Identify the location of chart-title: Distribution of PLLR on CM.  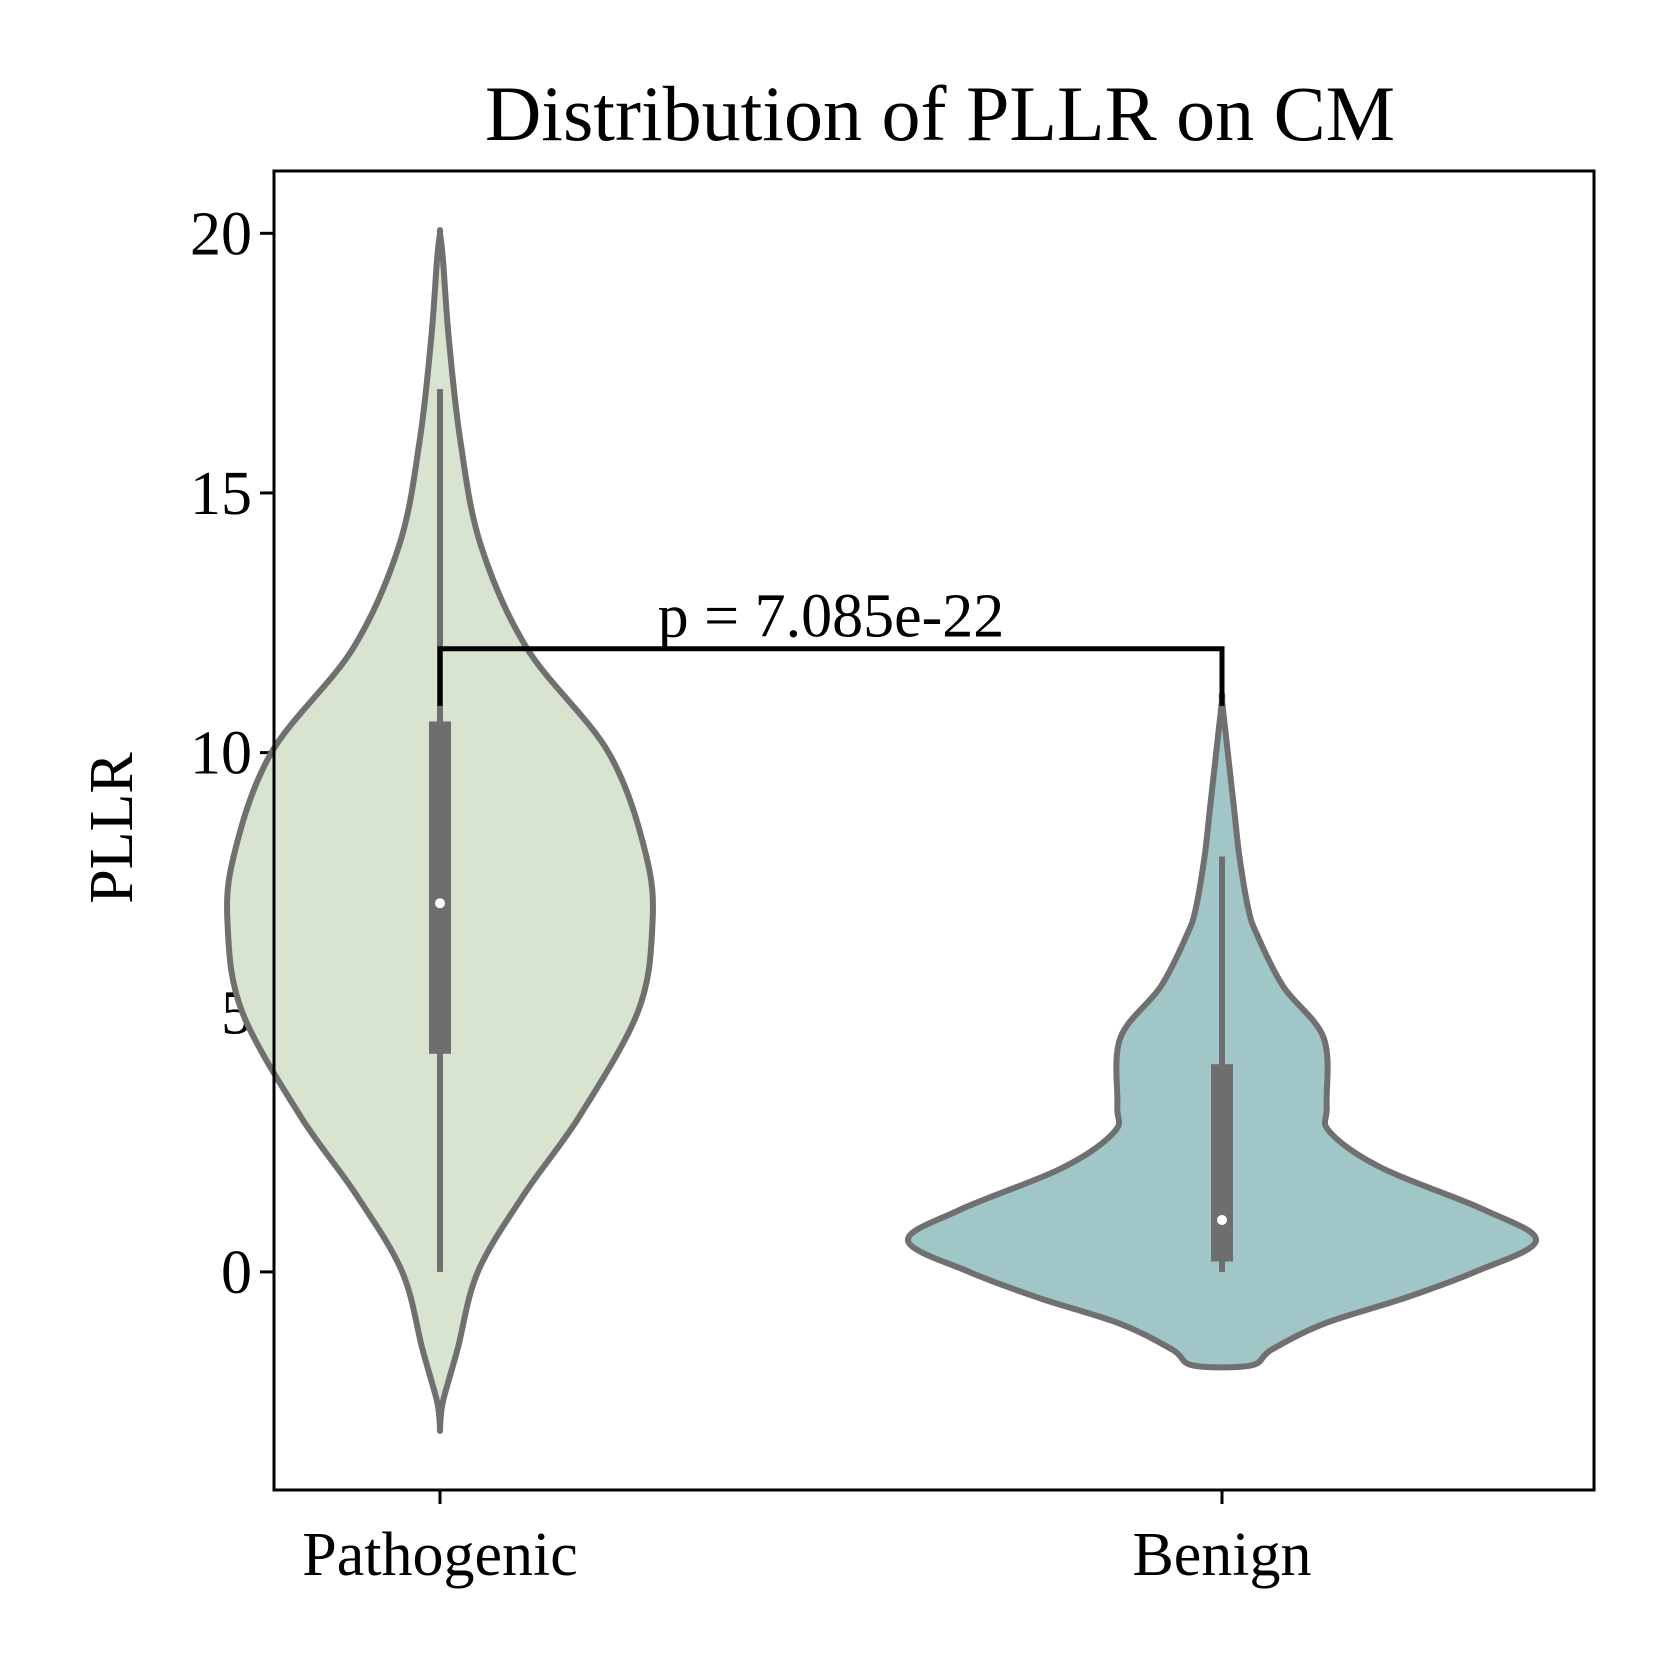
(940, 113).